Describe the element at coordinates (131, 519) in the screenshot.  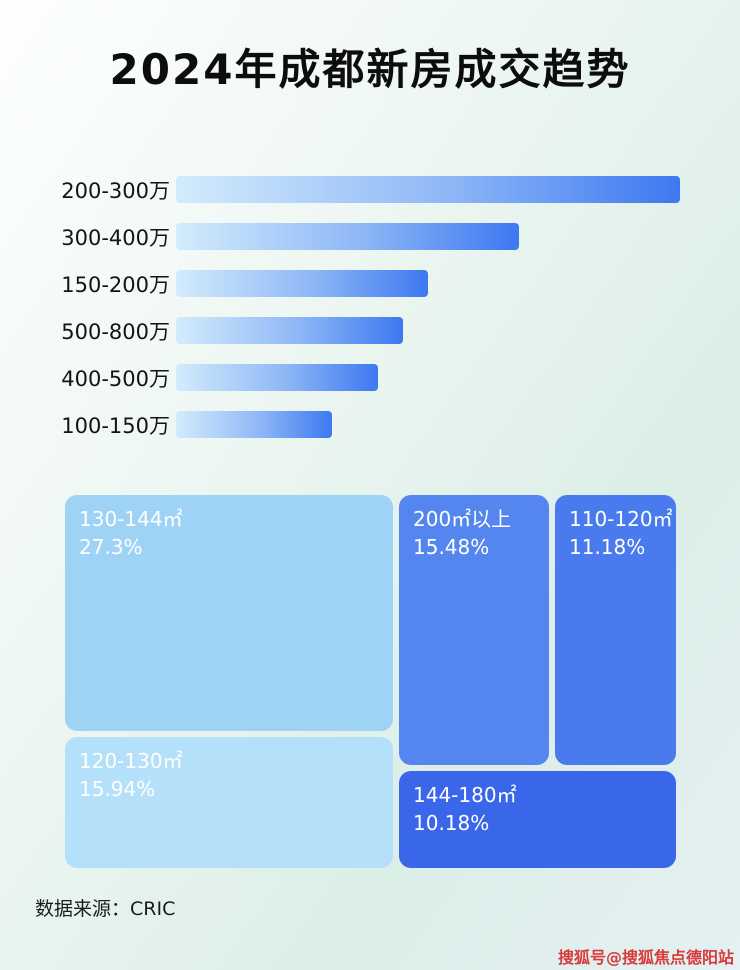
I see `treemap-block-label: 130-144㎡` at that location.